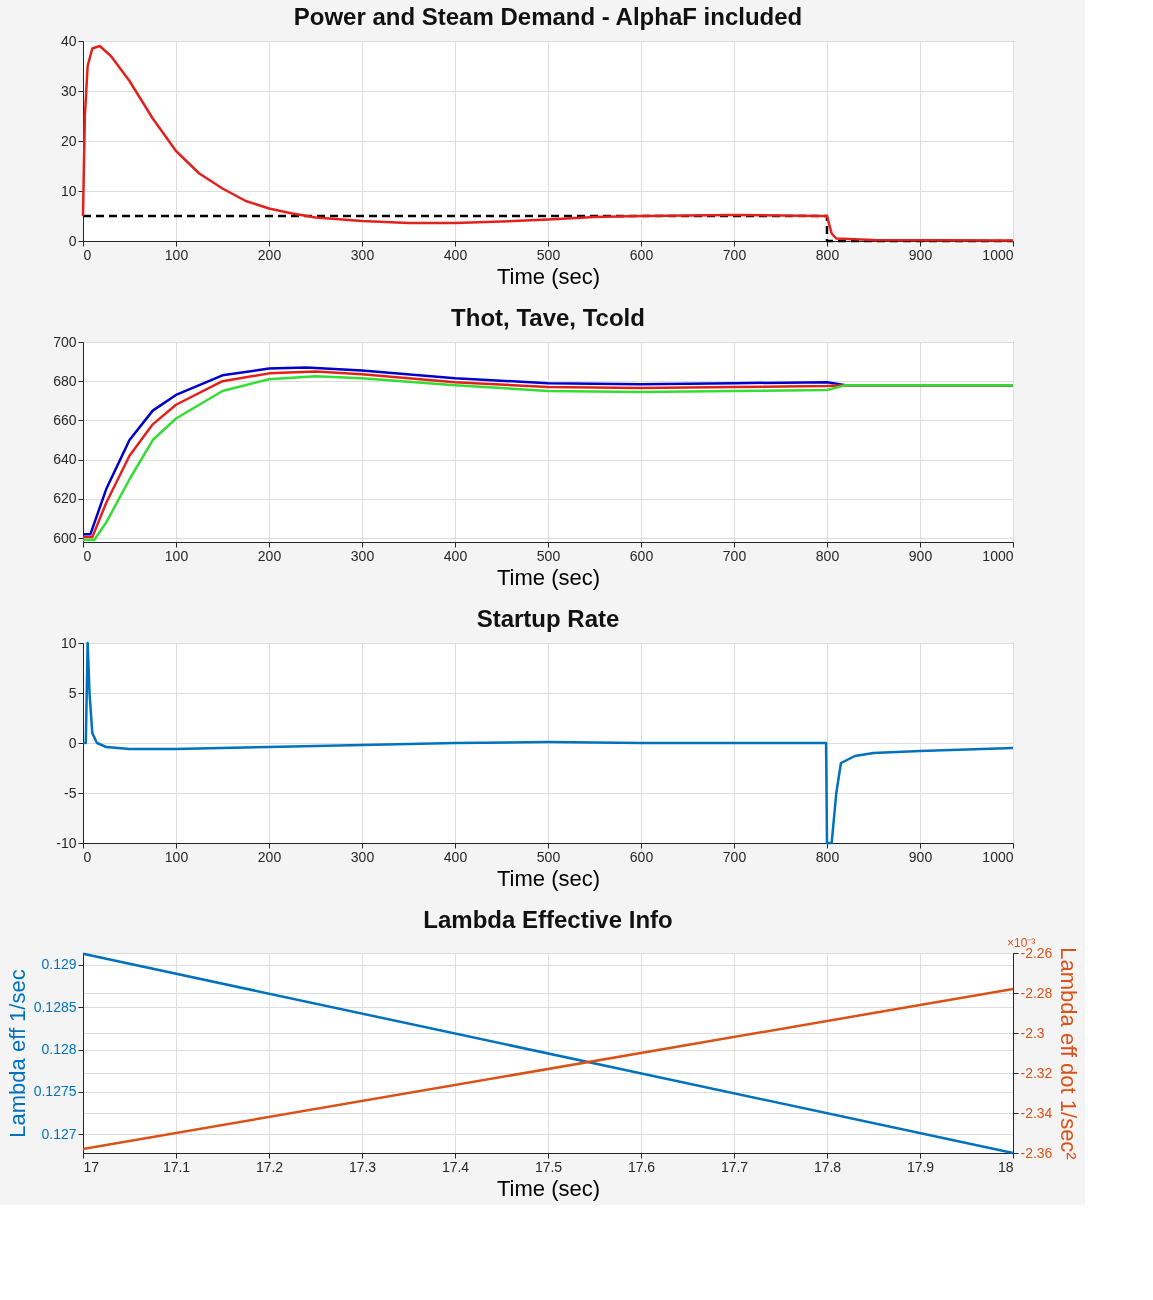 The image size is (1153, 1300). I want to click on y-tick-label: 5, so click(72, 692).